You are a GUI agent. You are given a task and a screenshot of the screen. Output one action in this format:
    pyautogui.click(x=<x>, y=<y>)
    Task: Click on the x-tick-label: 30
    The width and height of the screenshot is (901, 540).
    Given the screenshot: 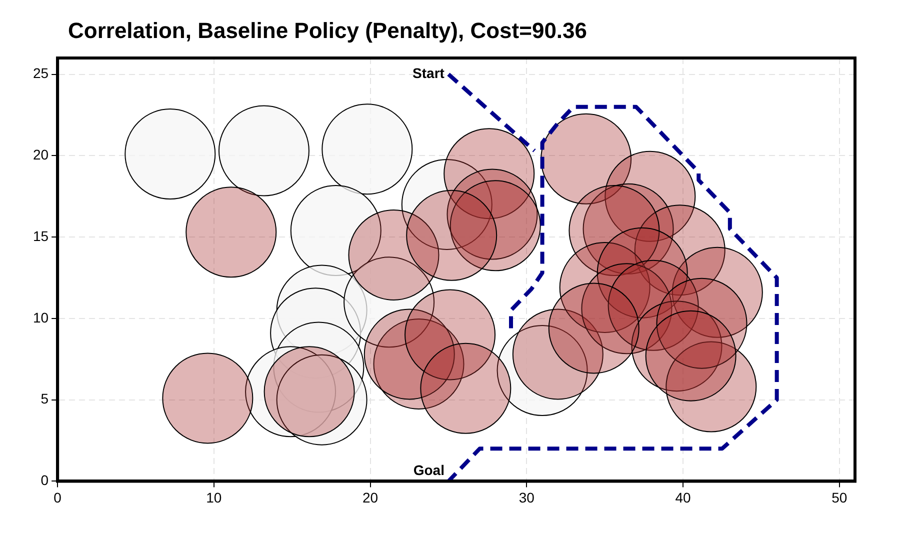 What is the action you would take?
    pyautogui.click(x=526, y=497)
    